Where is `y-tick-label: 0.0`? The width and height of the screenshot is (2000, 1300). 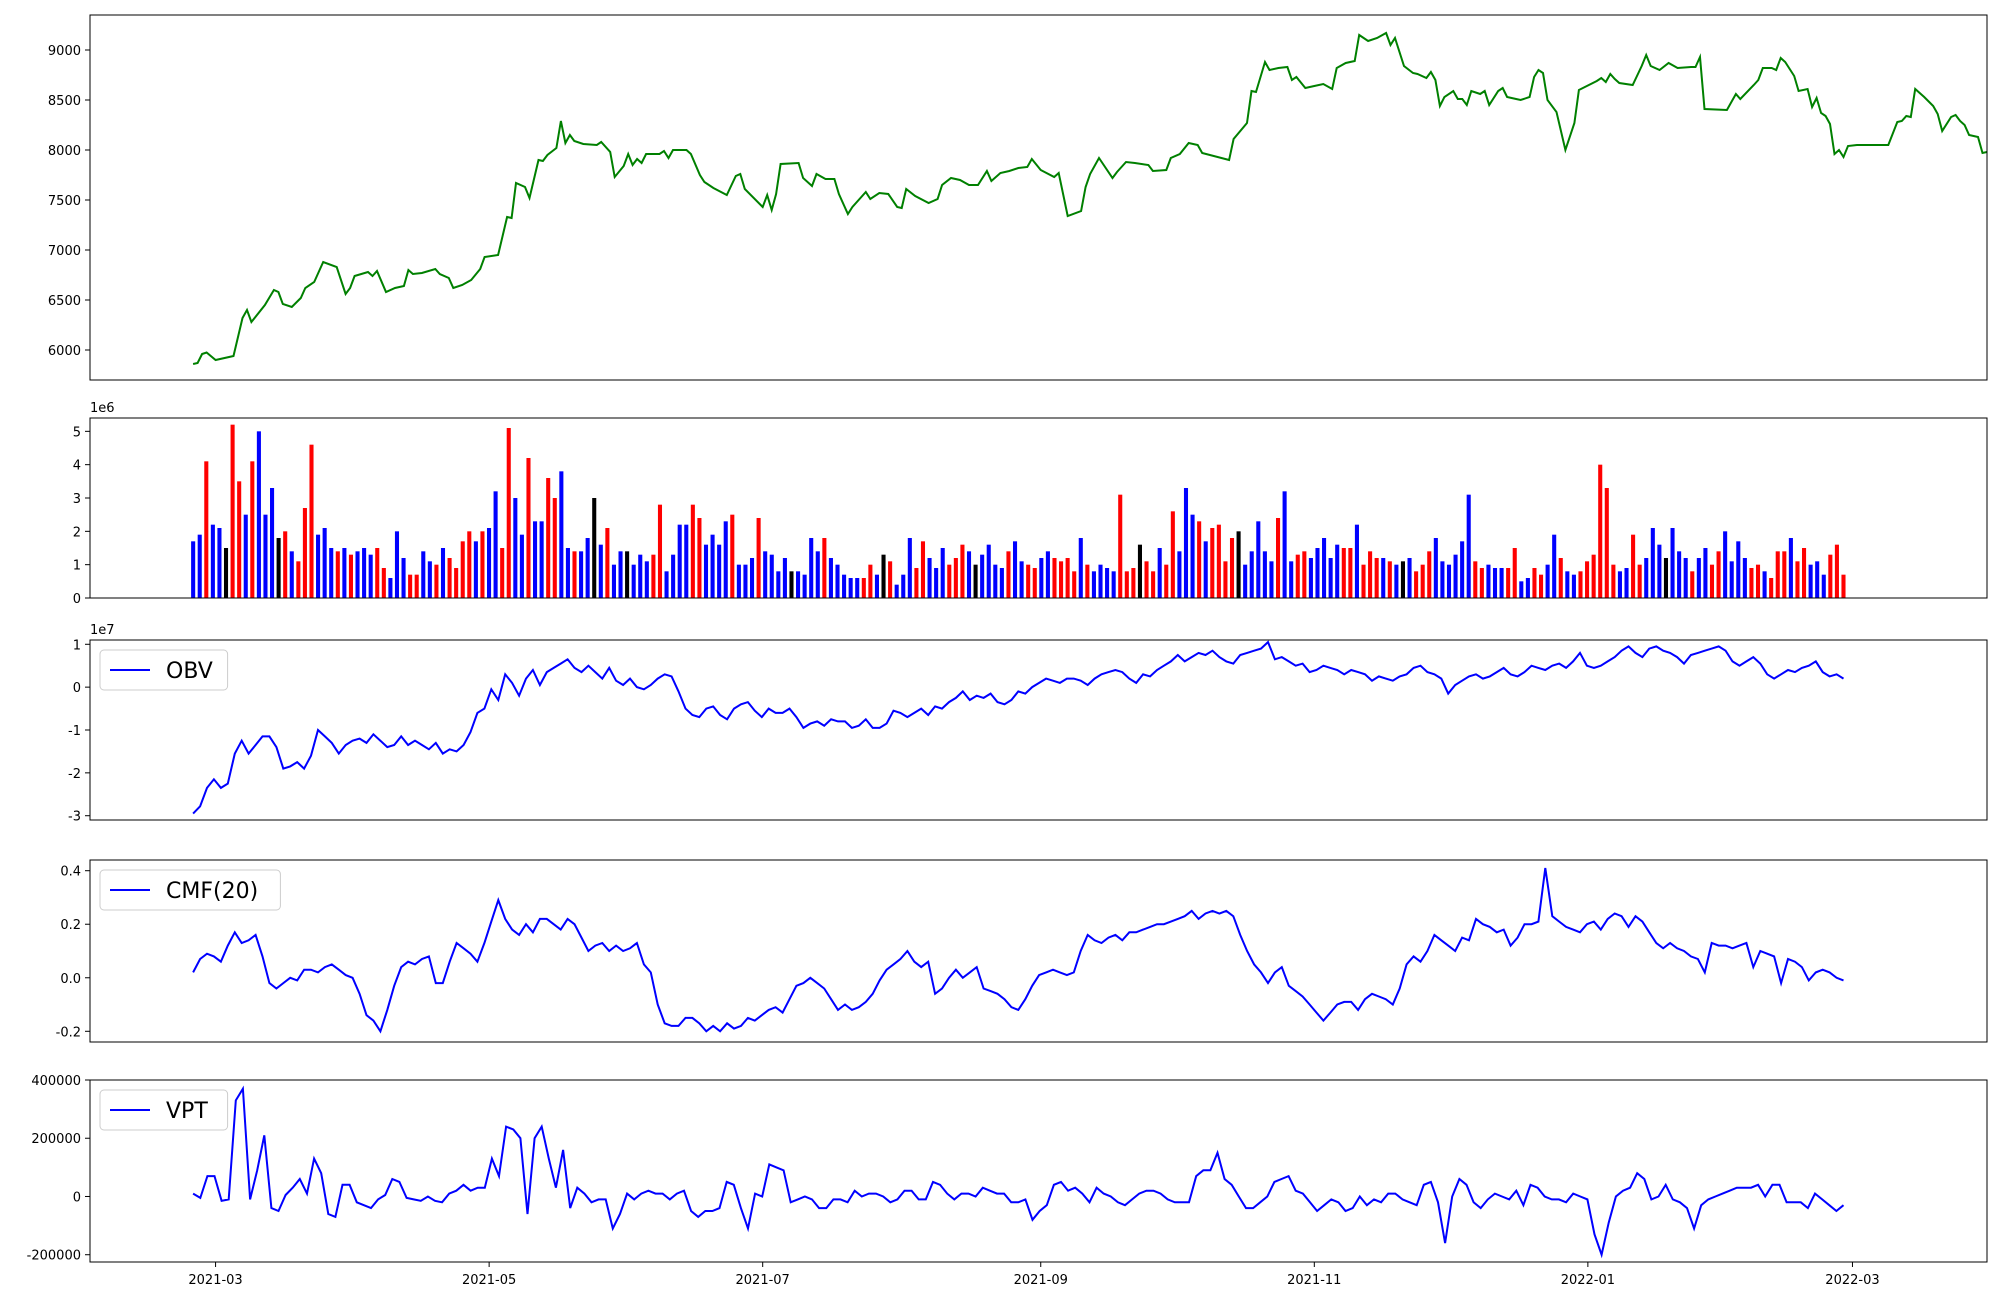
y-tick-label: 0.0 is located at coordinates (70, 979).